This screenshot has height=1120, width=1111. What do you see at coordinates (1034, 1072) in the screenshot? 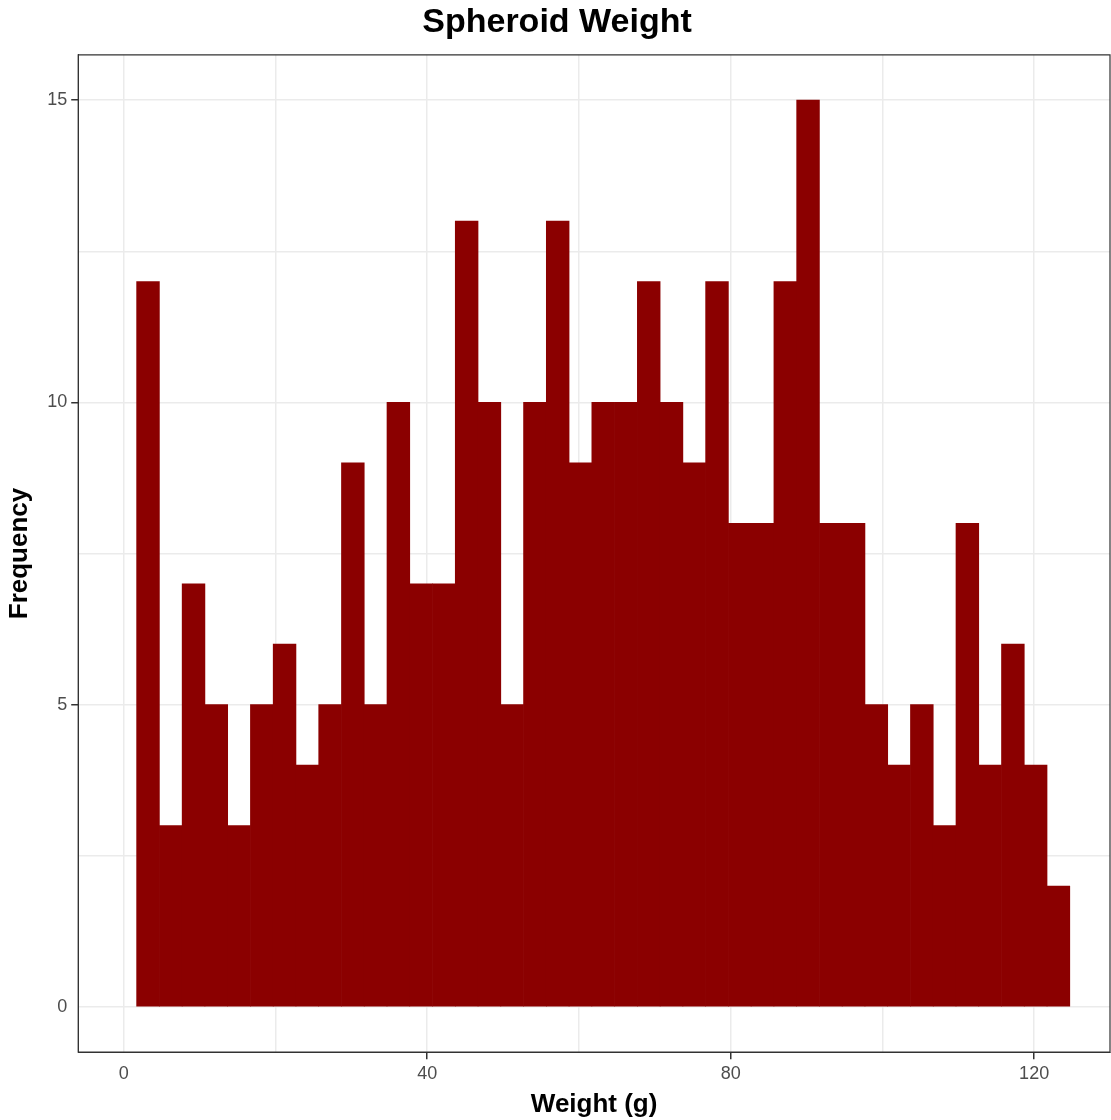
I see `x-tick-label: 120` at bounding box center [1034, 1072].